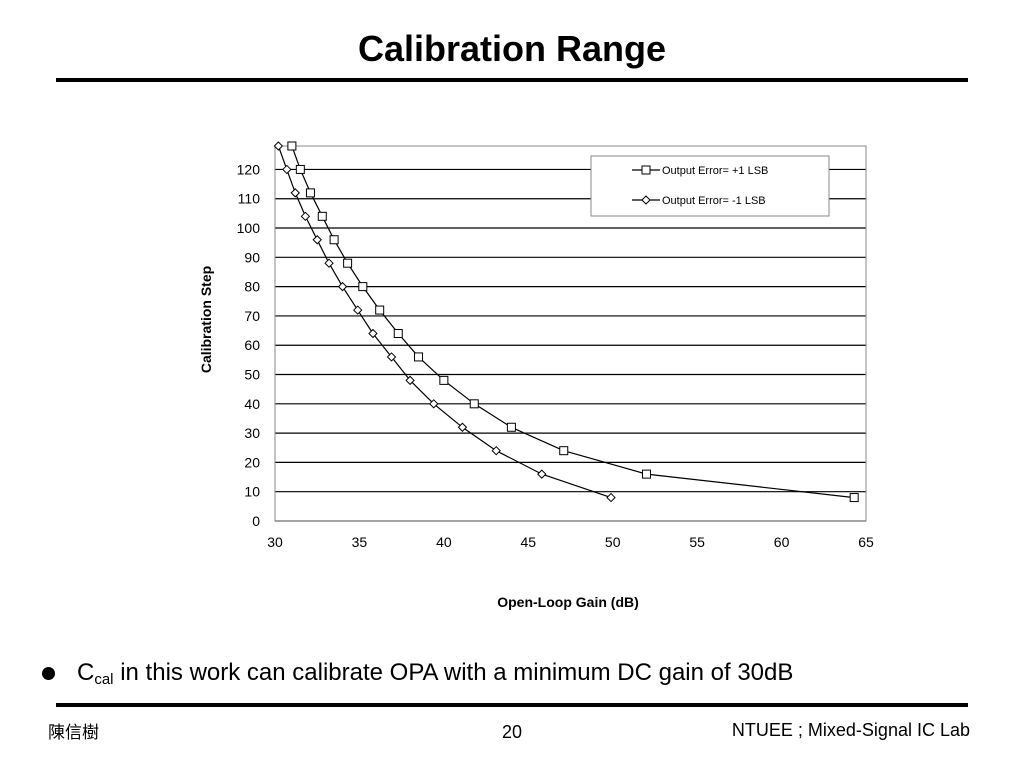  What do you see at coordinates (249, 169) in the screenshot?
I see `y-tick-label-120: 120` at bounding box center [249, 169].